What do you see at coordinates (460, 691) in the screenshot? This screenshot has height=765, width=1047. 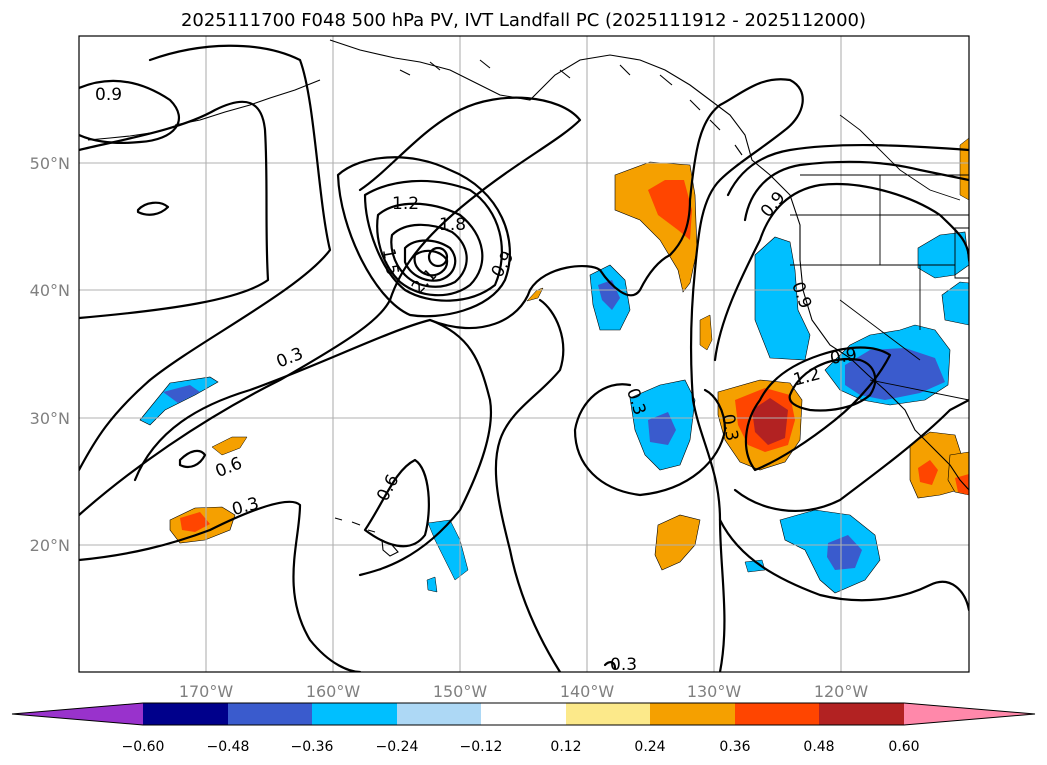 I see `lon-label: 150°W` at bounding box center [460, 691].